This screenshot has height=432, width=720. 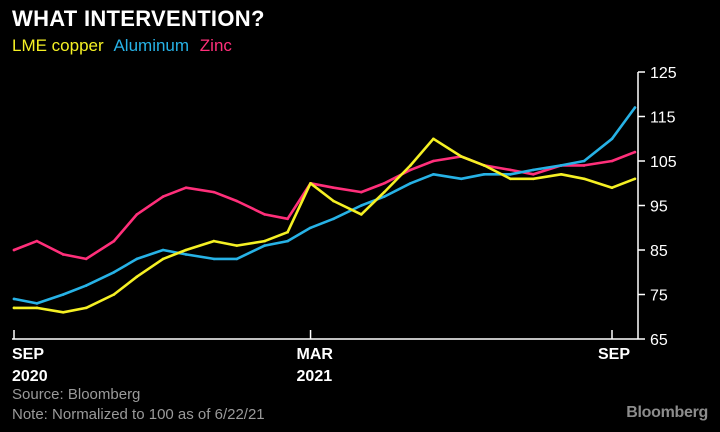 I want to click on chart-title: WHAT INTERVENTION?, so click(x=138, y=18).